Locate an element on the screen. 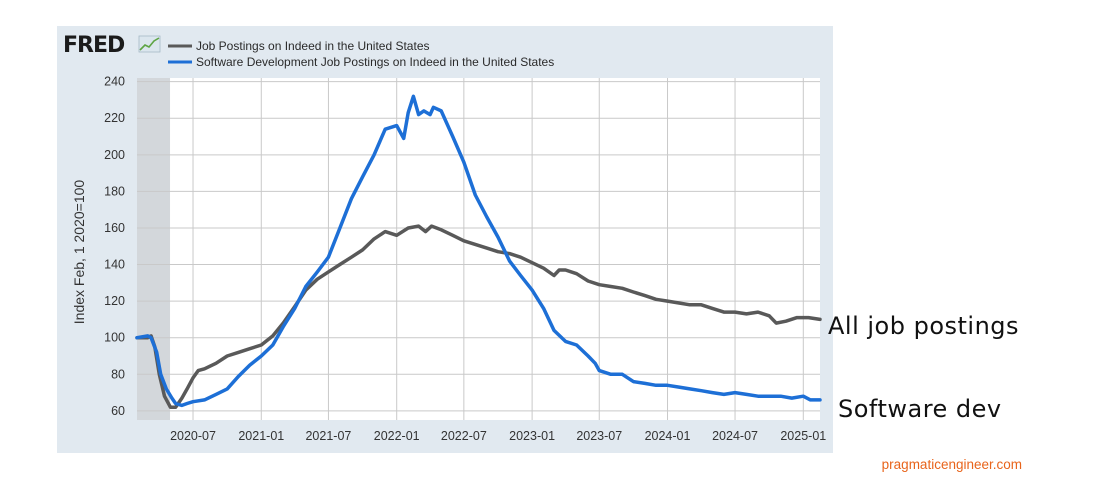  x-tick-label: 2022-01 is located at coordinates (397, 436).